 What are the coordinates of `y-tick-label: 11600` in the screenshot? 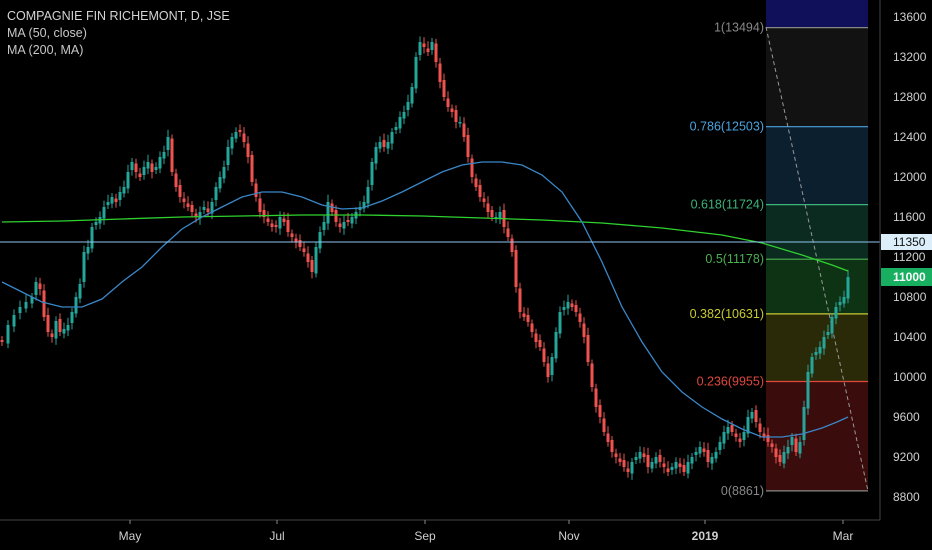 It's located at (909, 217).